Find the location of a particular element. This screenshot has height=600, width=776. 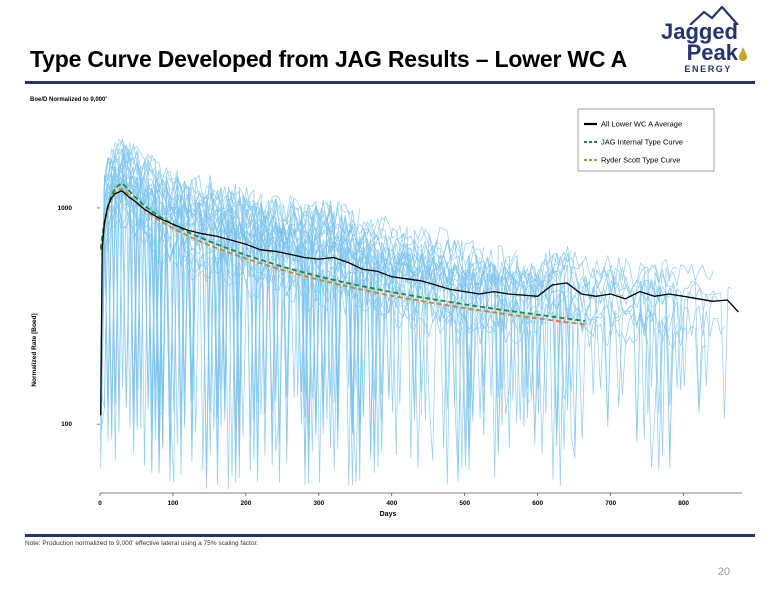

mountain-icon is located at coordinates (714, 15).